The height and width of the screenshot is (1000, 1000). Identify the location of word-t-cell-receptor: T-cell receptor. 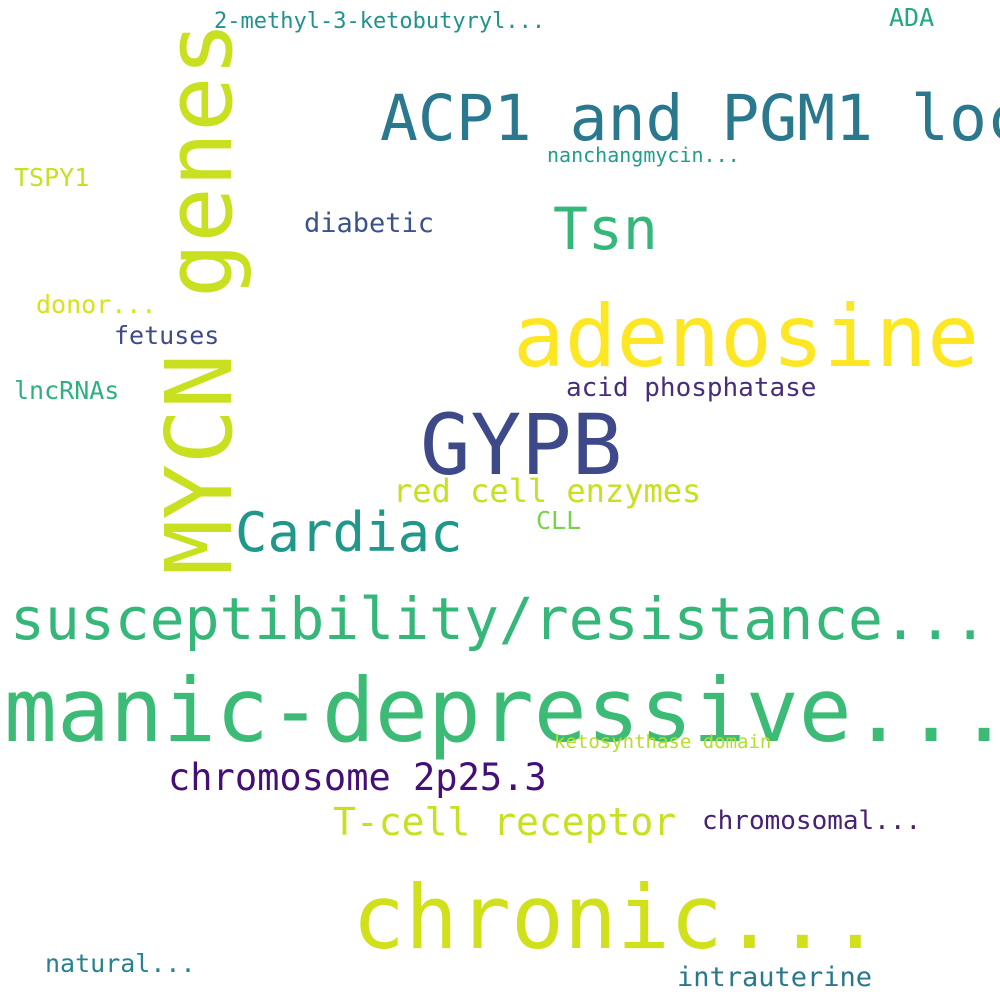
(505, 822).